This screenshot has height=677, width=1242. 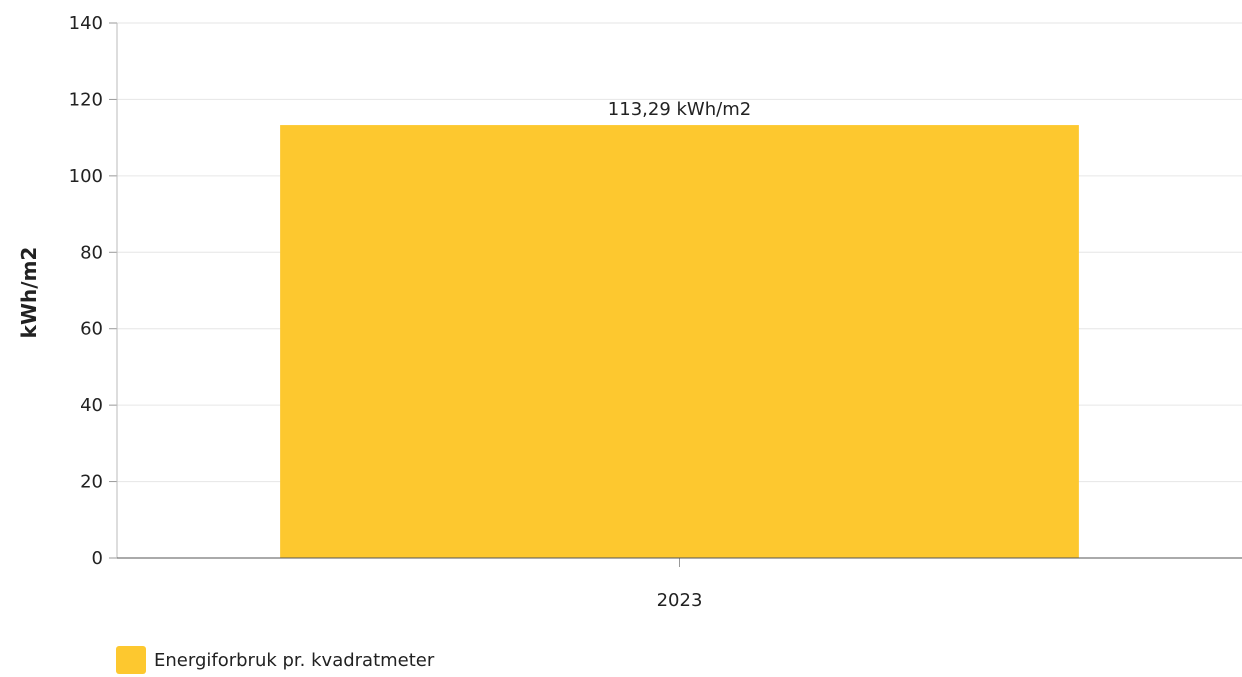 I want to click on y-tick-label: 80, so click(x=91, y=252).